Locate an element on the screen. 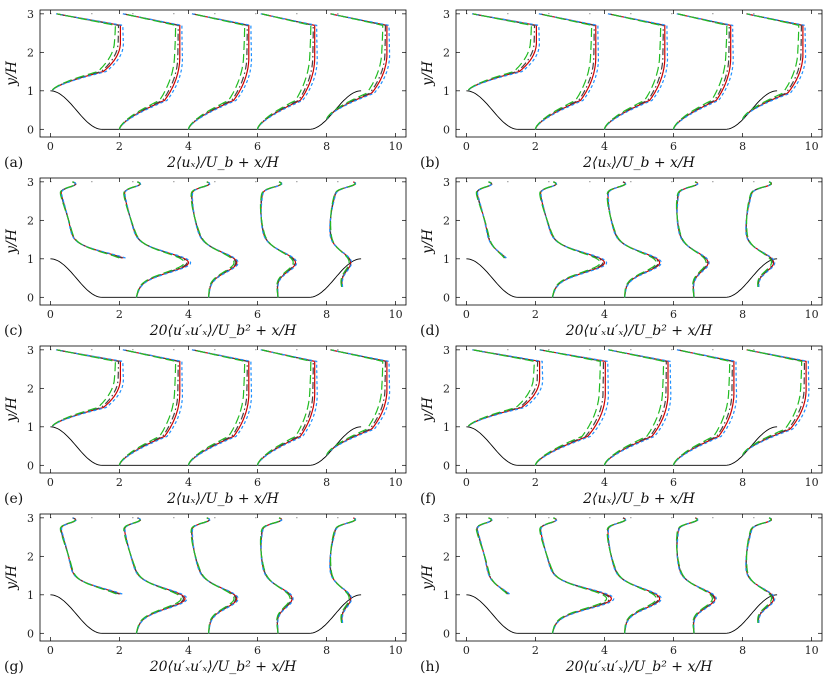  panel-e: 0 2 4 6 8 10 0 1 2 3 y/H 2⟨uₓ⟩/U_b + x/H (e) is located at coordinates (205, 425).